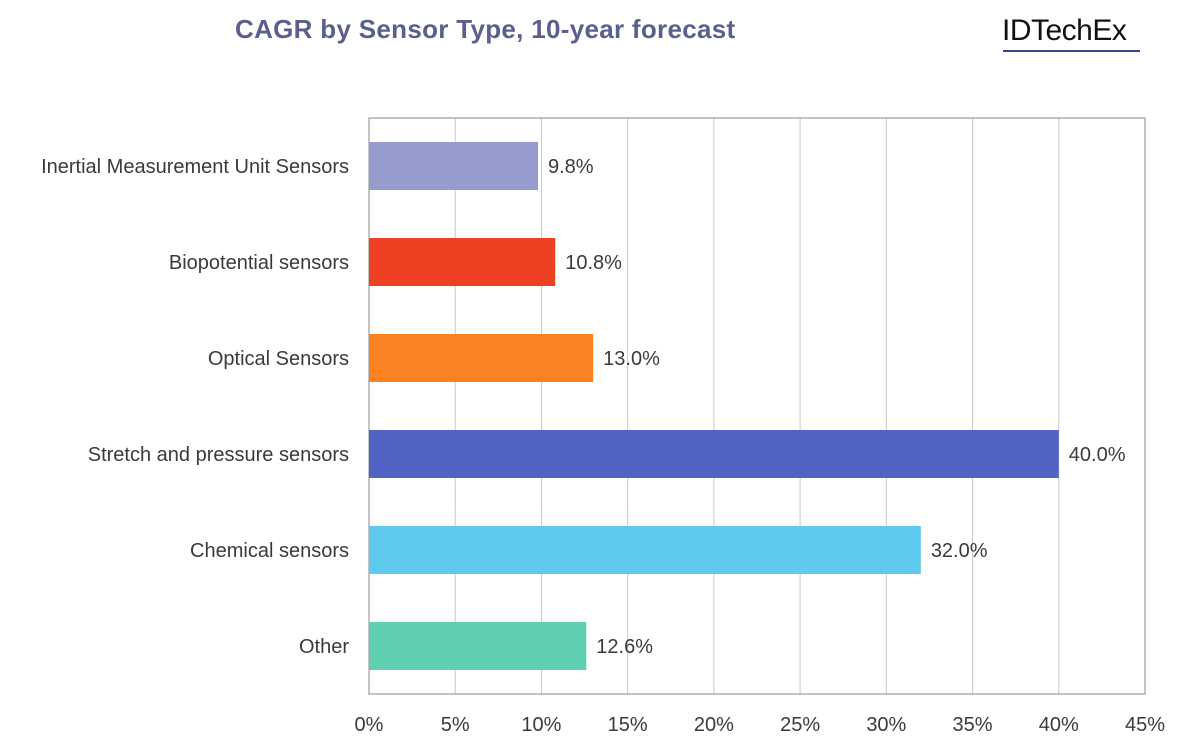 The width and height of the screenshot is (1200, 748). What do you see at coordinates (959, 551) in the screenshot?
I see `data-label: 32.0%` at bounding box center [959, 551].